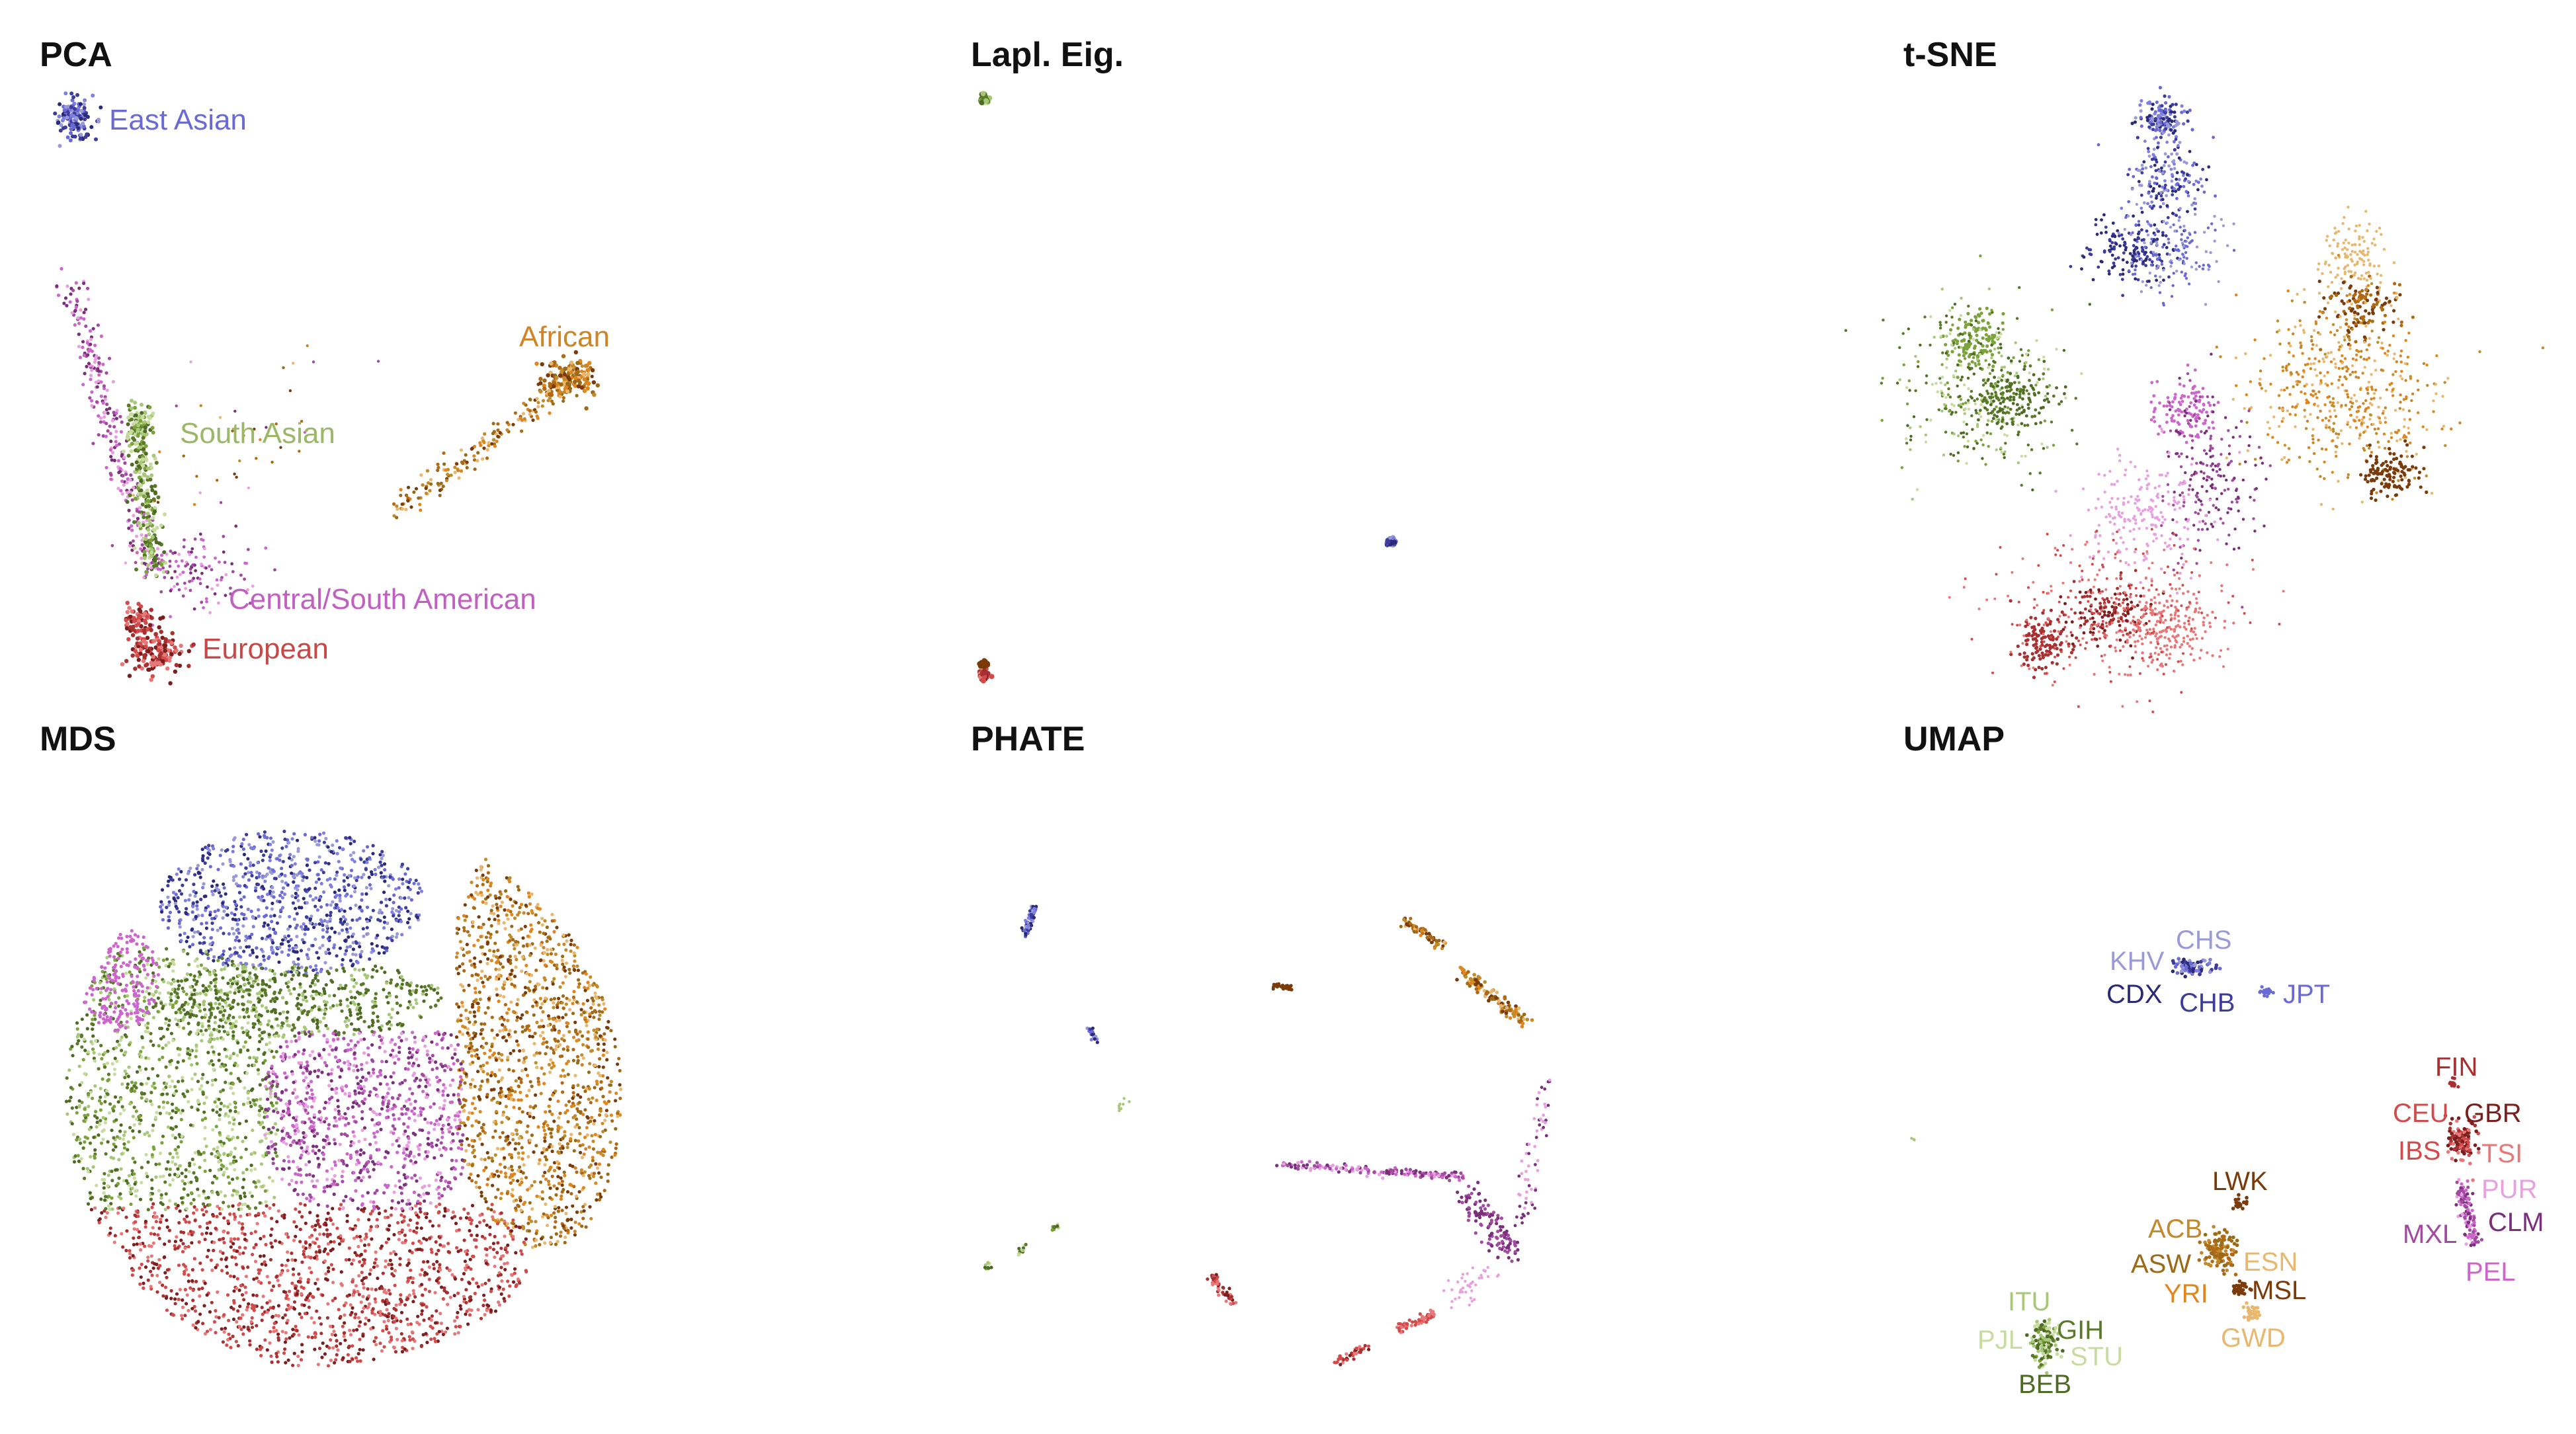  I want to click on mds-point, so click(414, 883).